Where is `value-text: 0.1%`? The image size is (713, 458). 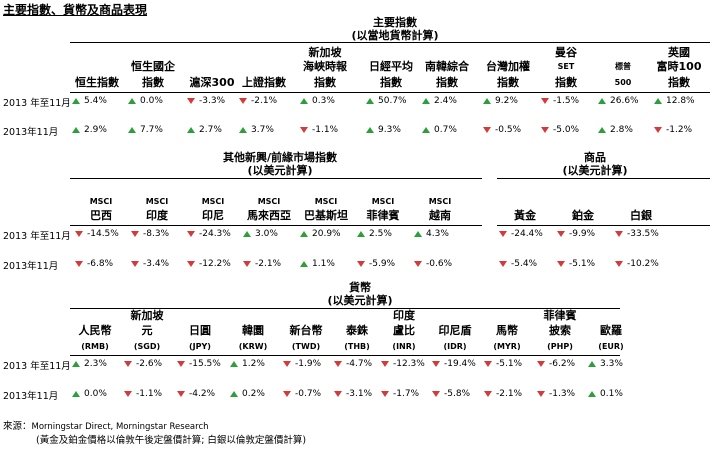 value-text: 0.1% is located at coordinates (611, 394).